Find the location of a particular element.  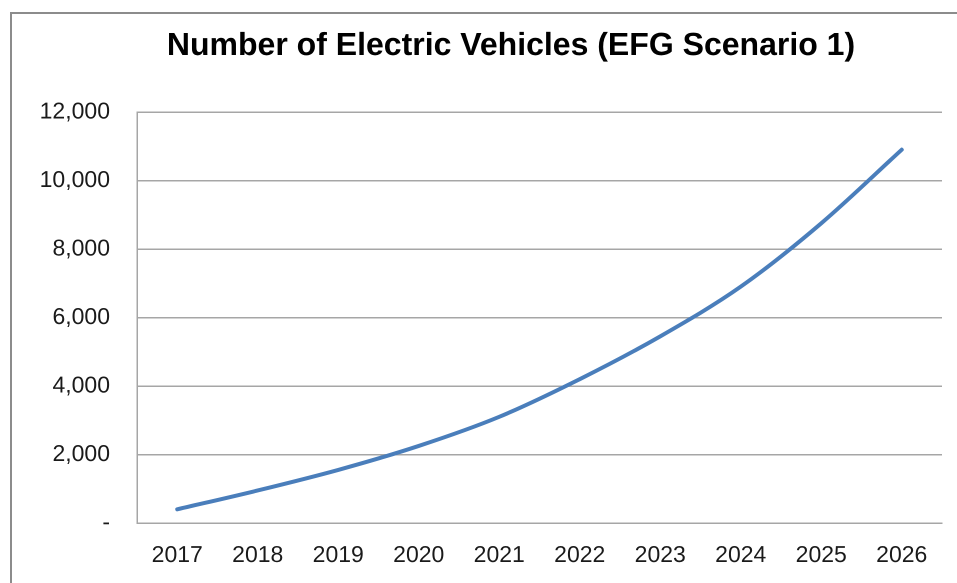

x-tick-label: 2018 is located at coordinates (258, 554).